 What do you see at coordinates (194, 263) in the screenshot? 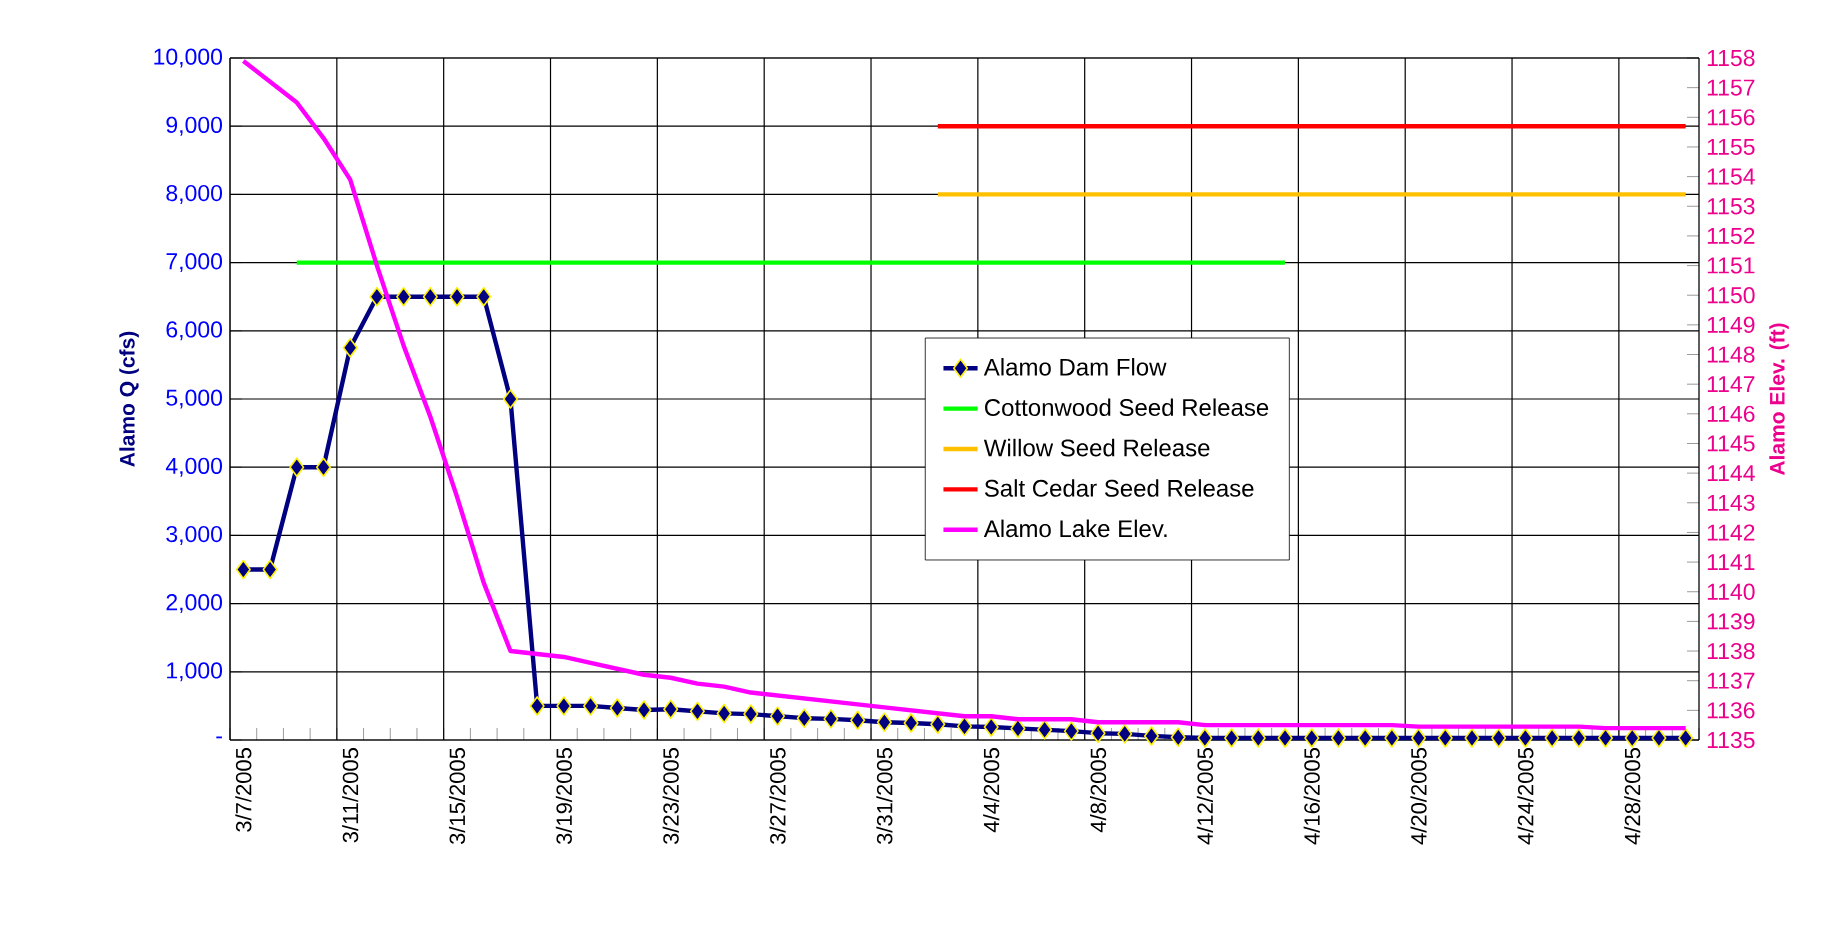
I see `y-tick-label: 7,000` at bounding box center [194, 263].